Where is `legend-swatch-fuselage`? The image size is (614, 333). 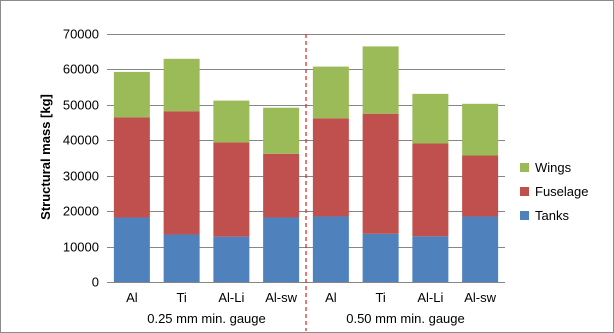
legend-swatch-fuselage is located at coordinates (524, 191).